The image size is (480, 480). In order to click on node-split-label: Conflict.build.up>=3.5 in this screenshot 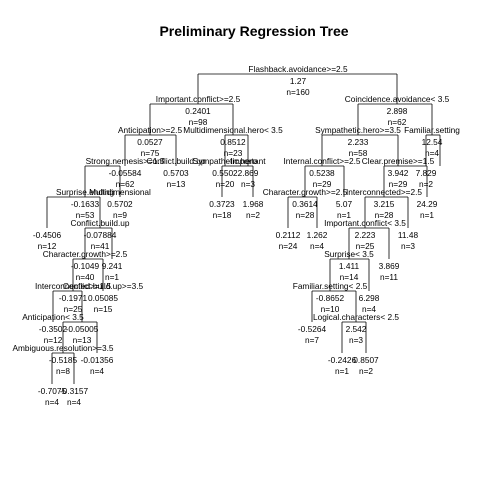, I will do `click(103, 286)`.